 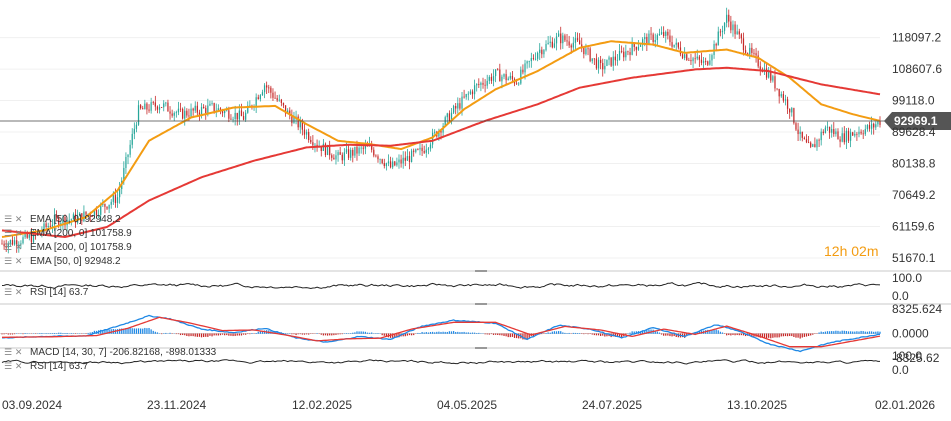 What do you see at coordinates (75, 219) in the screenshot?
I see `legend-entry: EMA [50, 0] 92948.2` at bounding box center [75, 219].